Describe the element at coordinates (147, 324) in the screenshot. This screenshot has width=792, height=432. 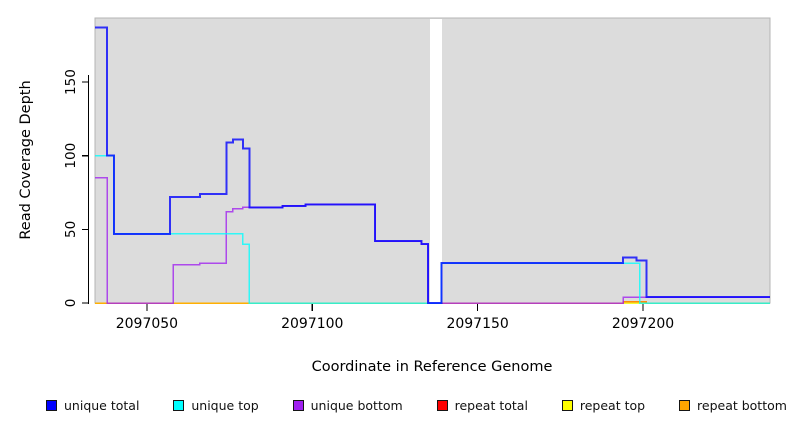
I see `x-tick-label: 2097050` at that location.